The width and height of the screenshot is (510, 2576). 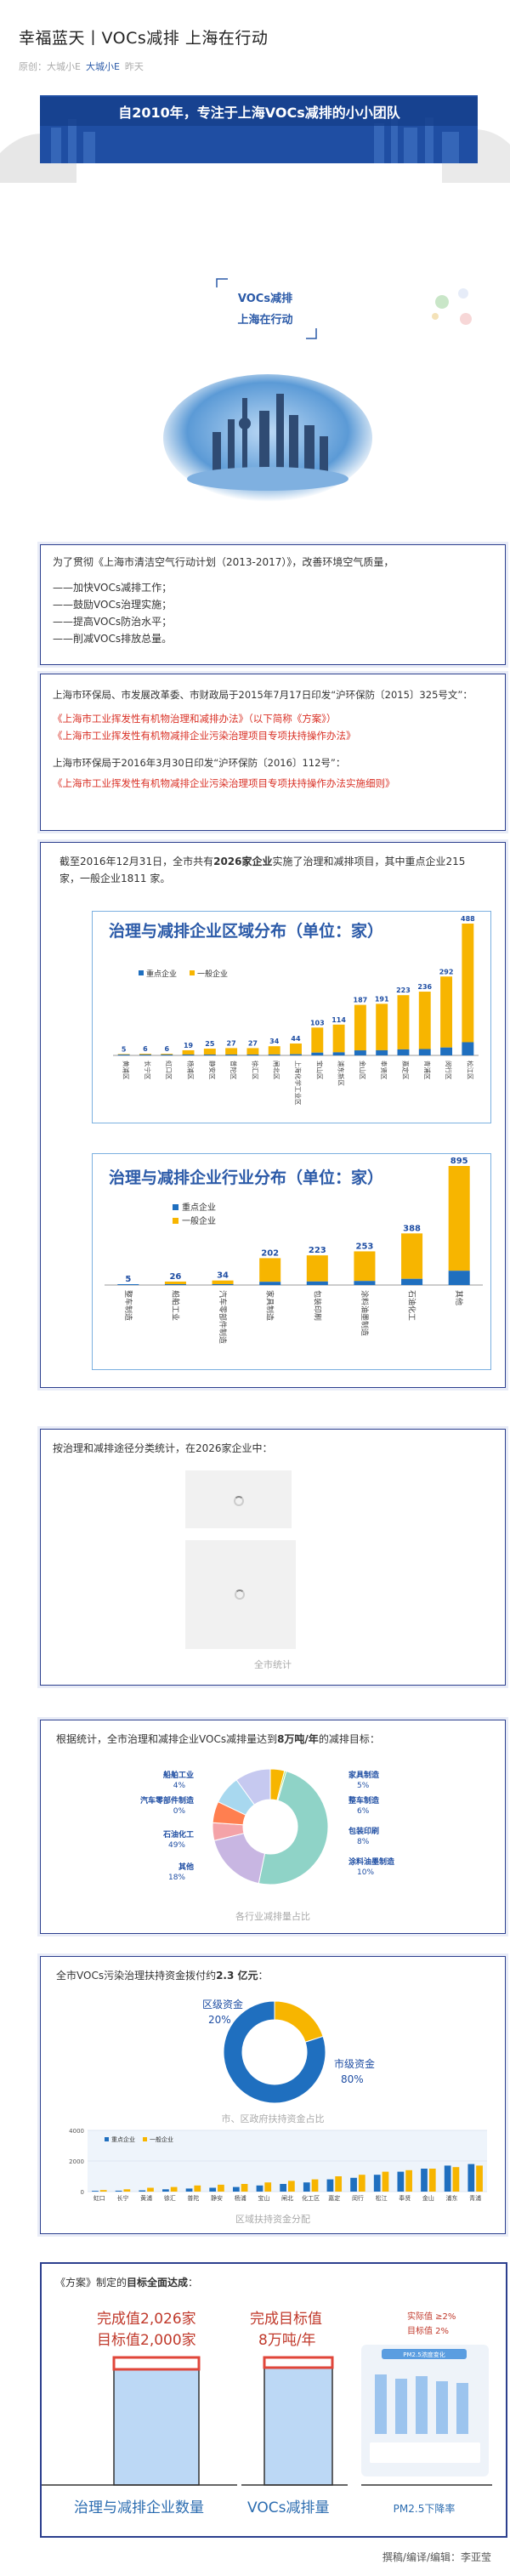 I want to click on chart1-title: 治理与减排企业区域分布（单位：家）, so click(x=246, y=931).